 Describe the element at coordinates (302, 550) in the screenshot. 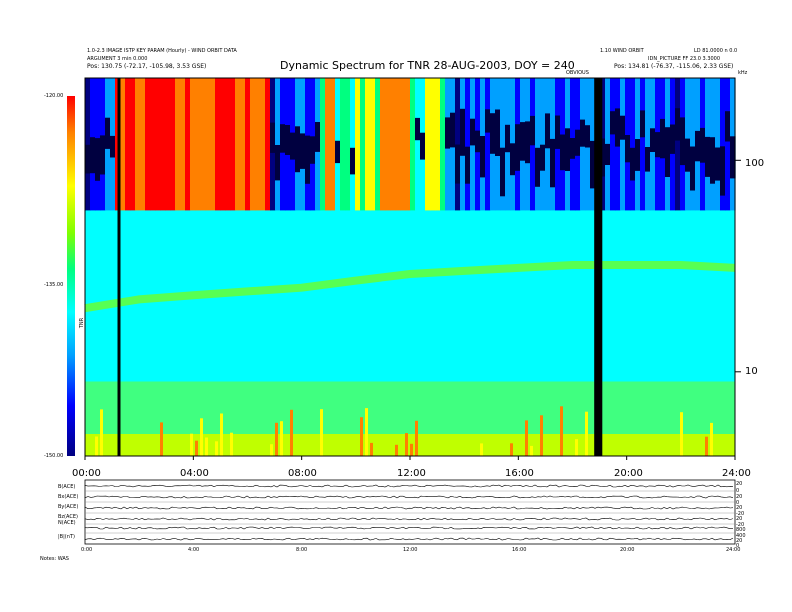

I see `panel-xtick-2: 8:00` at that location.